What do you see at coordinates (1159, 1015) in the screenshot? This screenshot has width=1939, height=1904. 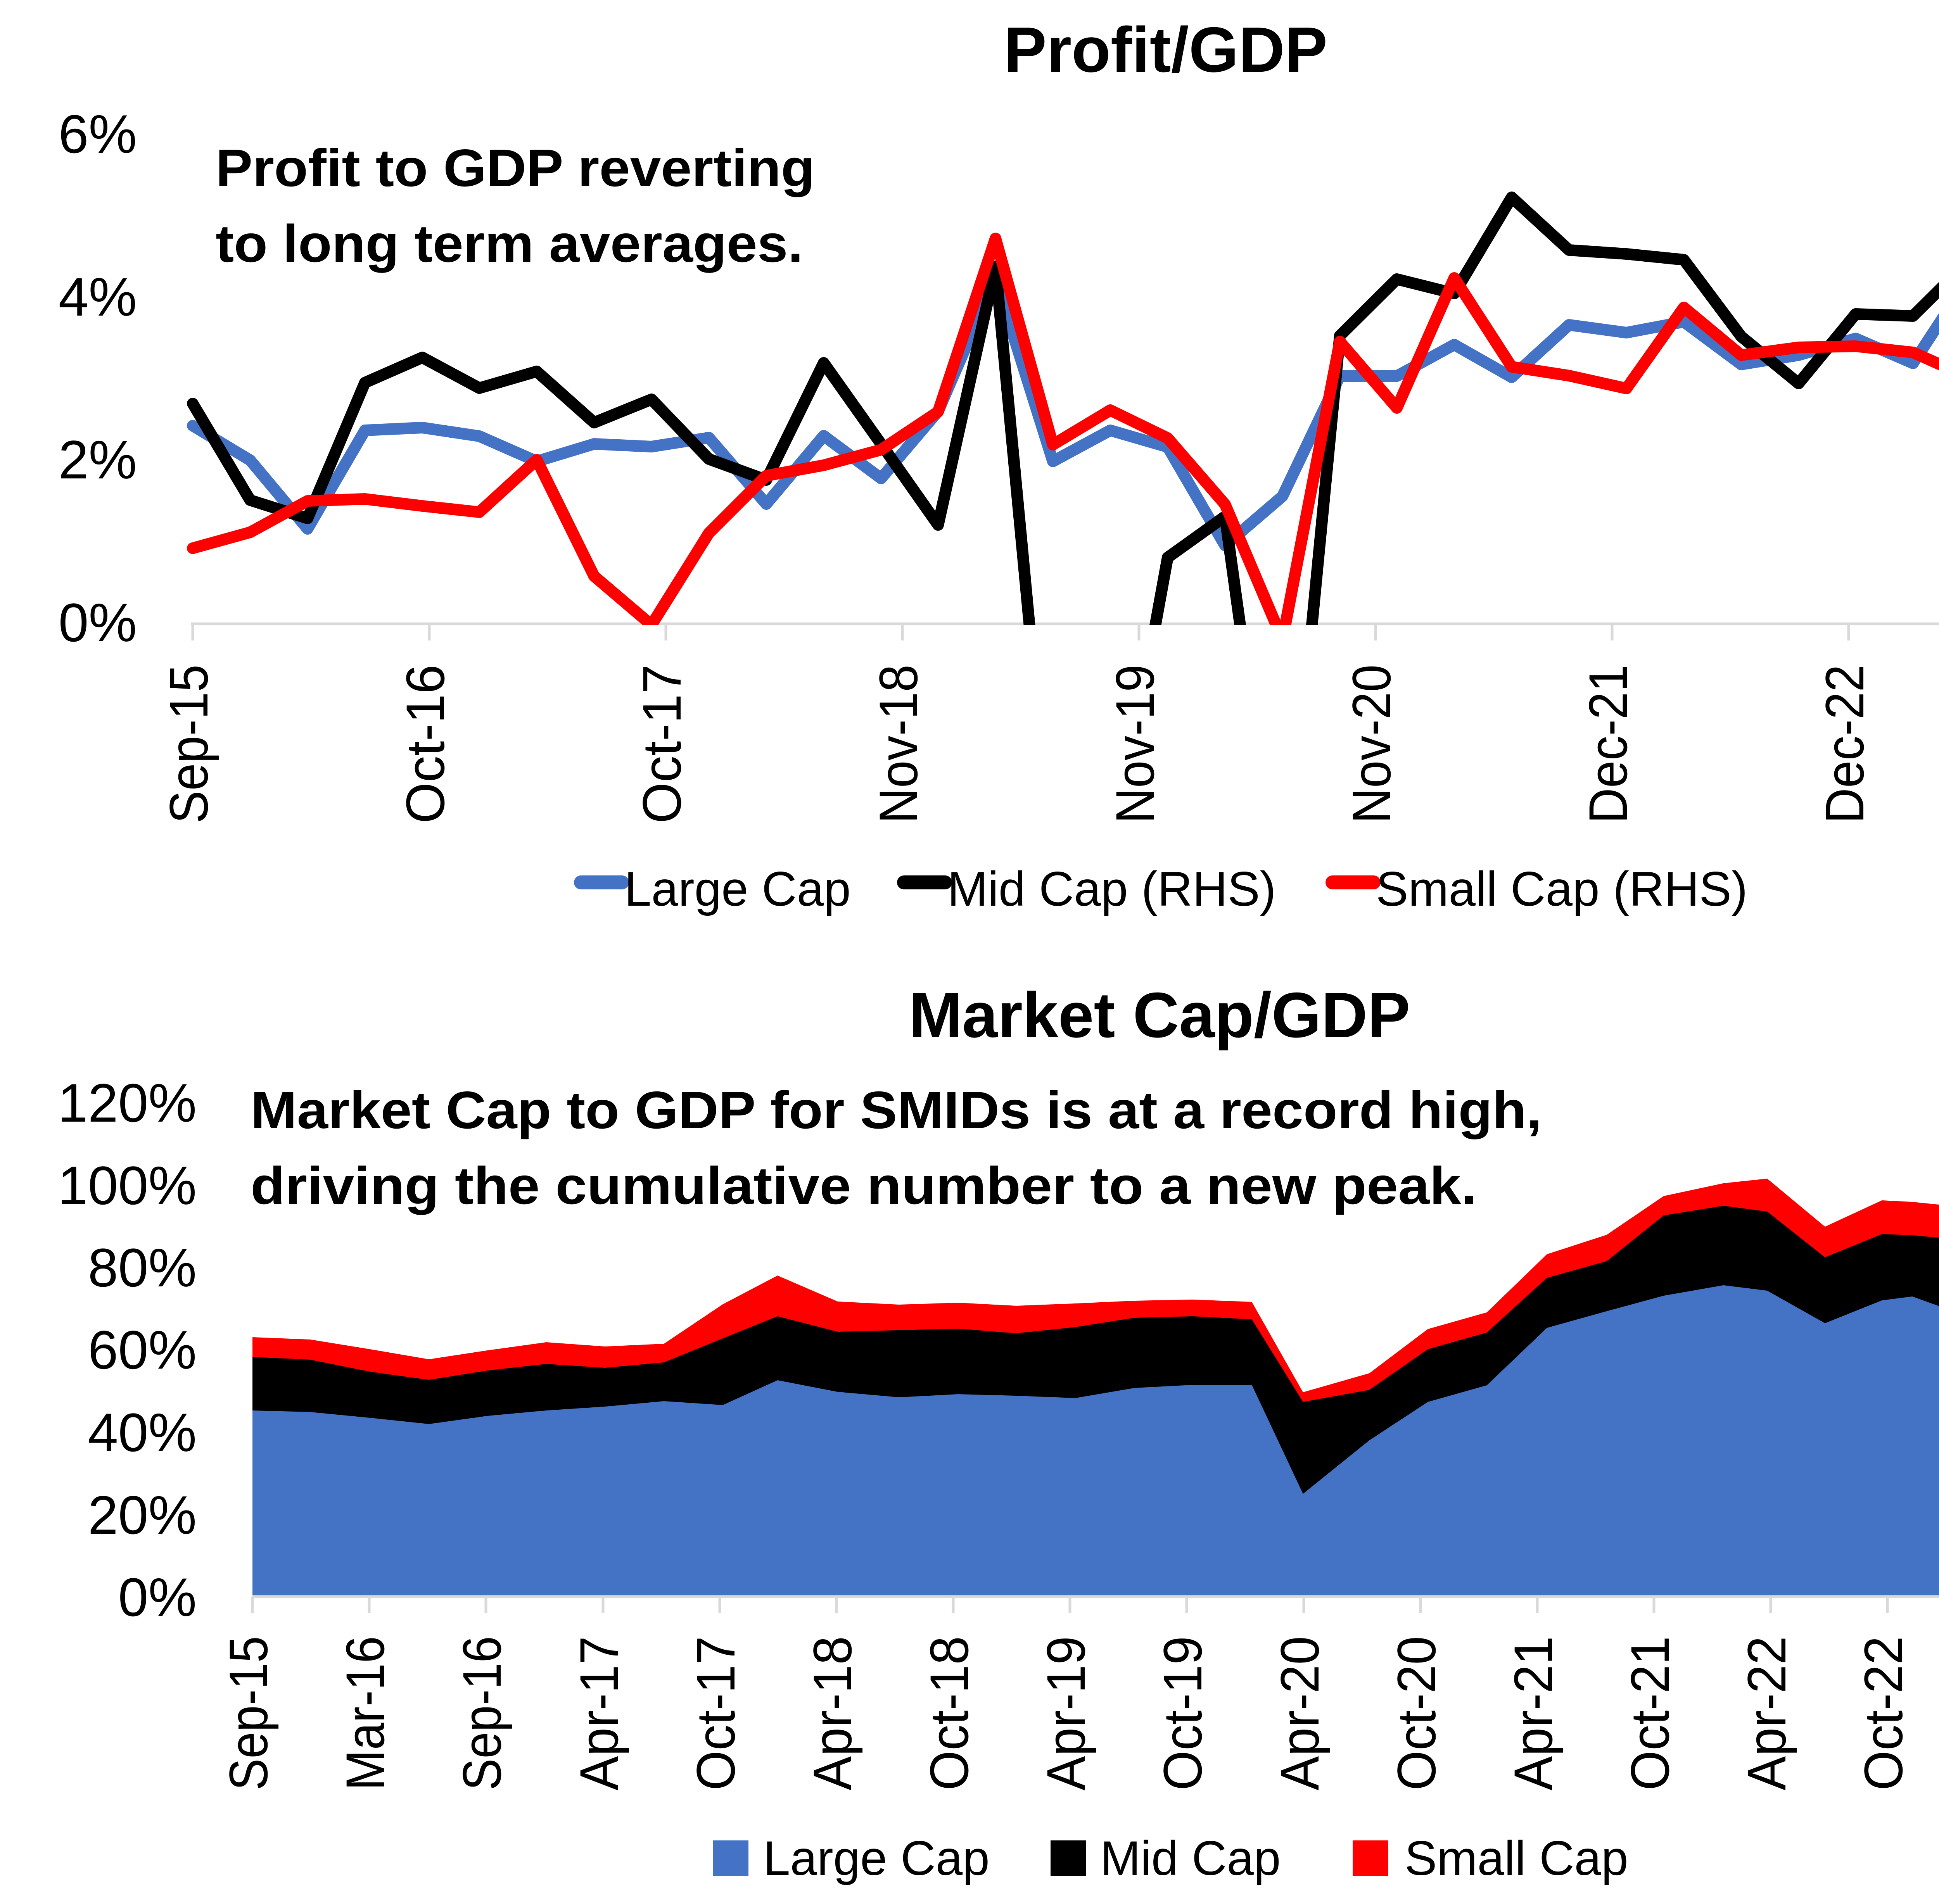 I see `svg-text: Market Cap/GDP` at bounding box center [1159, 1015].